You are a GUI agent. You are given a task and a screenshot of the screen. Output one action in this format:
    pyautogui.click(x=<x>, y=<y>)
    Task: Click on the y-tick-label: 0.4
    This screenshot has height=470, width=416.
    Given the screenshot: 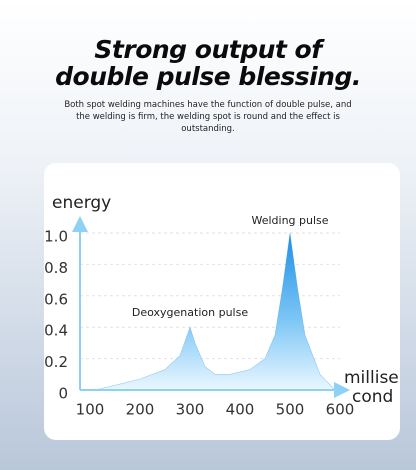 What is the action you would take?
    pyautogui.click(x=56, y=331)
    